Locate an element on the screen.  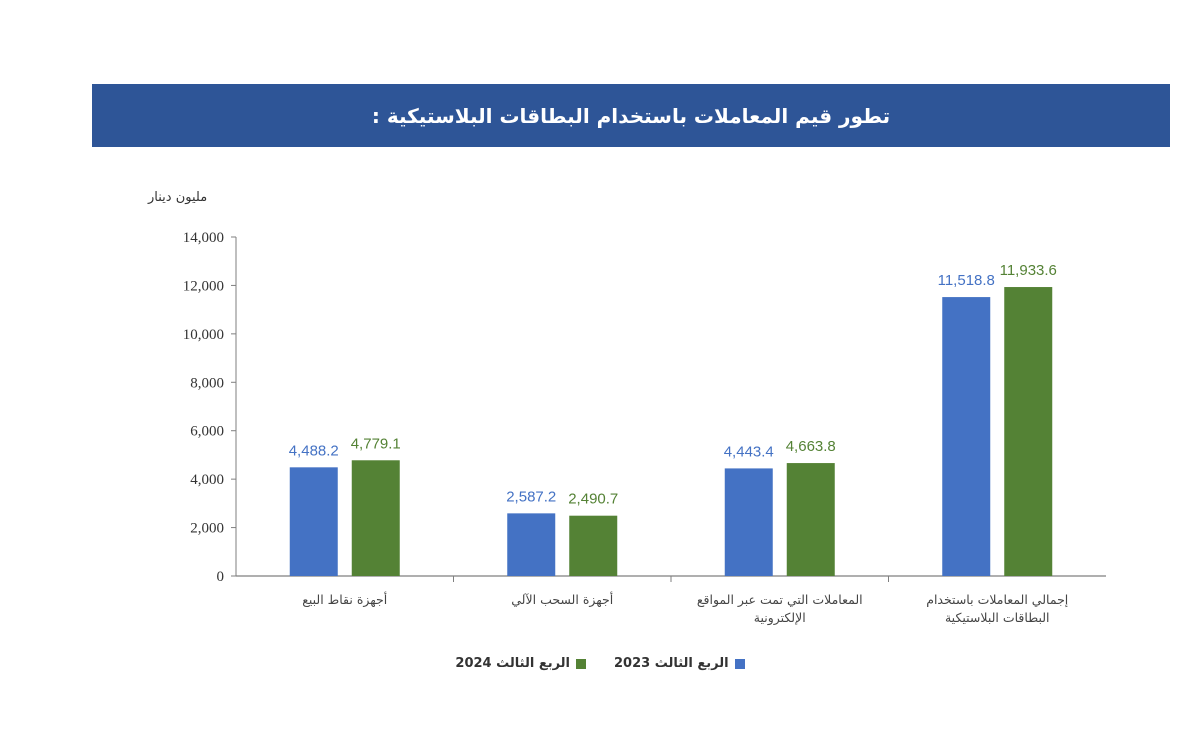
legend-item-2023: الربع الثالث 2023 is located at coordinates (679, 663).